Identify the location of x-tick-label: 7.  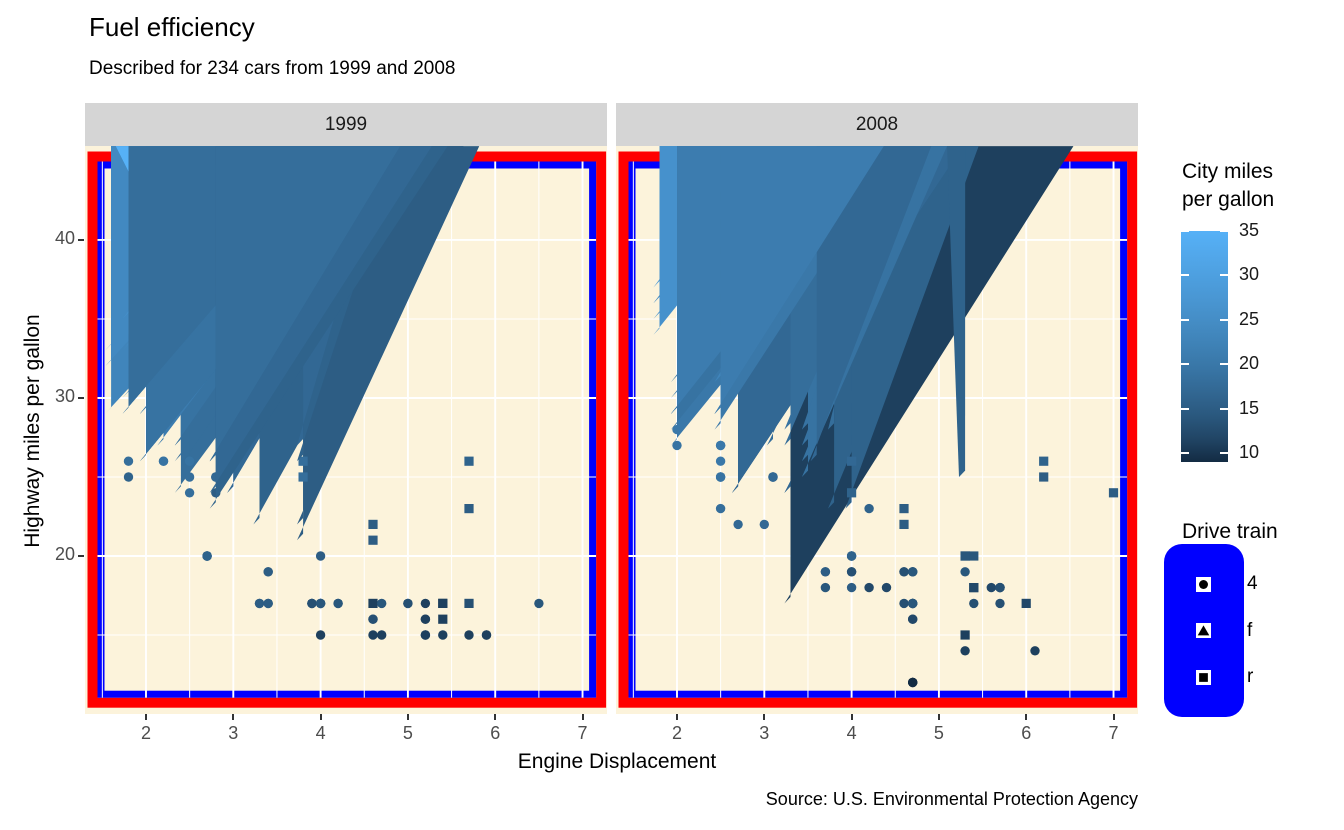
(582, 733).